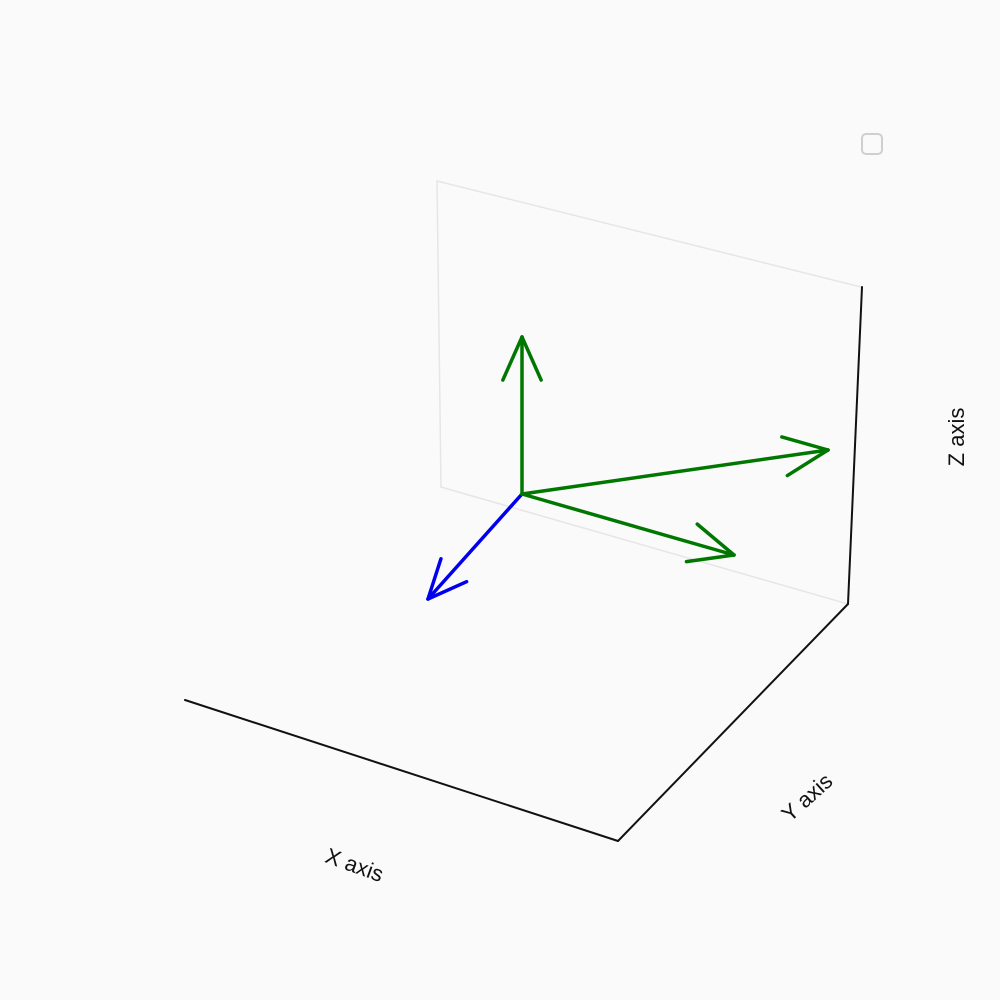  What do you see at coordinates (401, 770) in the screenshot?
I see `x-axis-line` at bounding box center [401, 770].